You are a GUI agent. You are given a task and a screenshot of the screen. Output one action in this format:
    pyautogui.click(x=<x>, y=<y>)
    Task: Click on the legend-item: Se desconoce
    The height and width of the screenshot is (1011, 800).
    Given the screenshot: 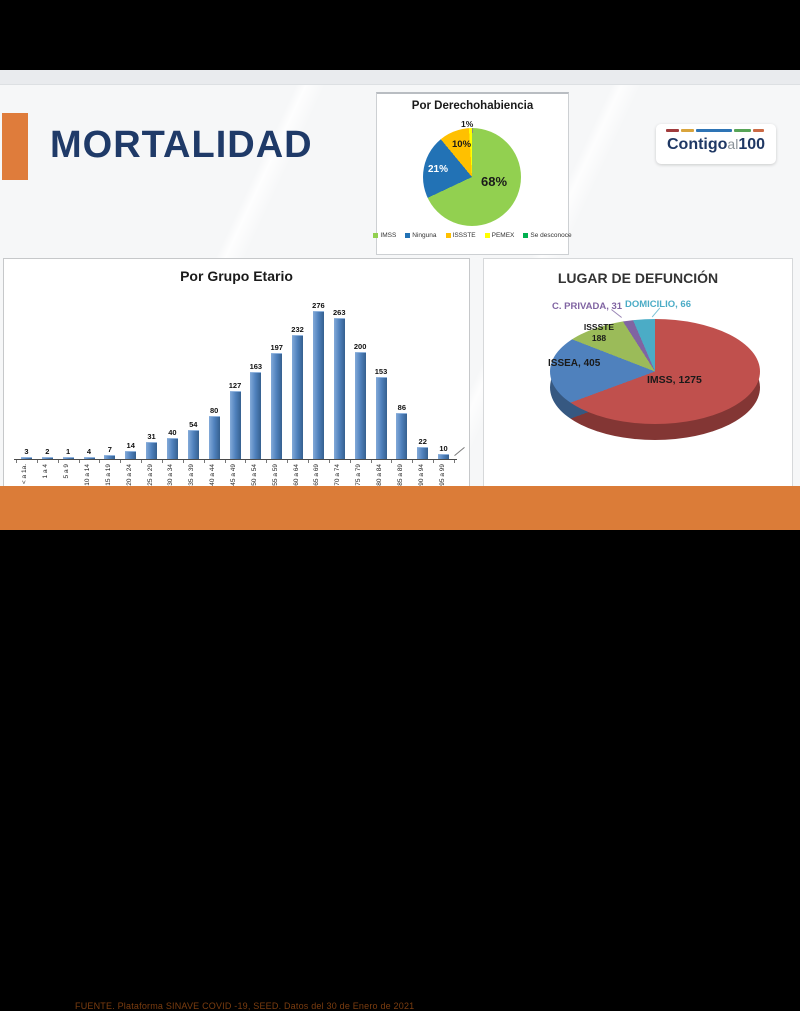 What is the action you would take?
    pyautogui.click(x=547, y=235)
    